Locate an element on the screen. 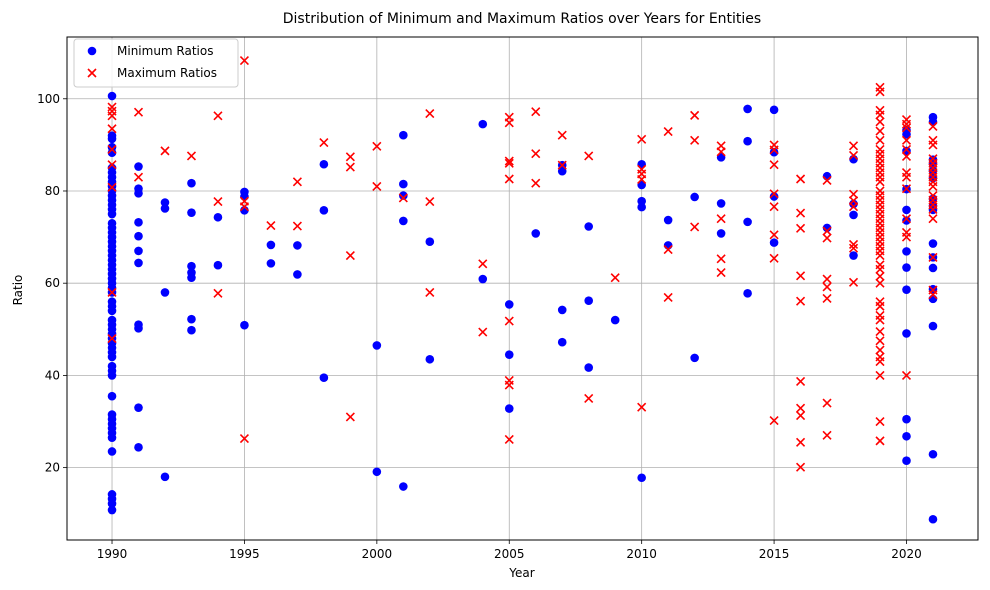 This screenshot has height=590, width=990. x-tick-label: 2000 is located at coordinates (377, 554).